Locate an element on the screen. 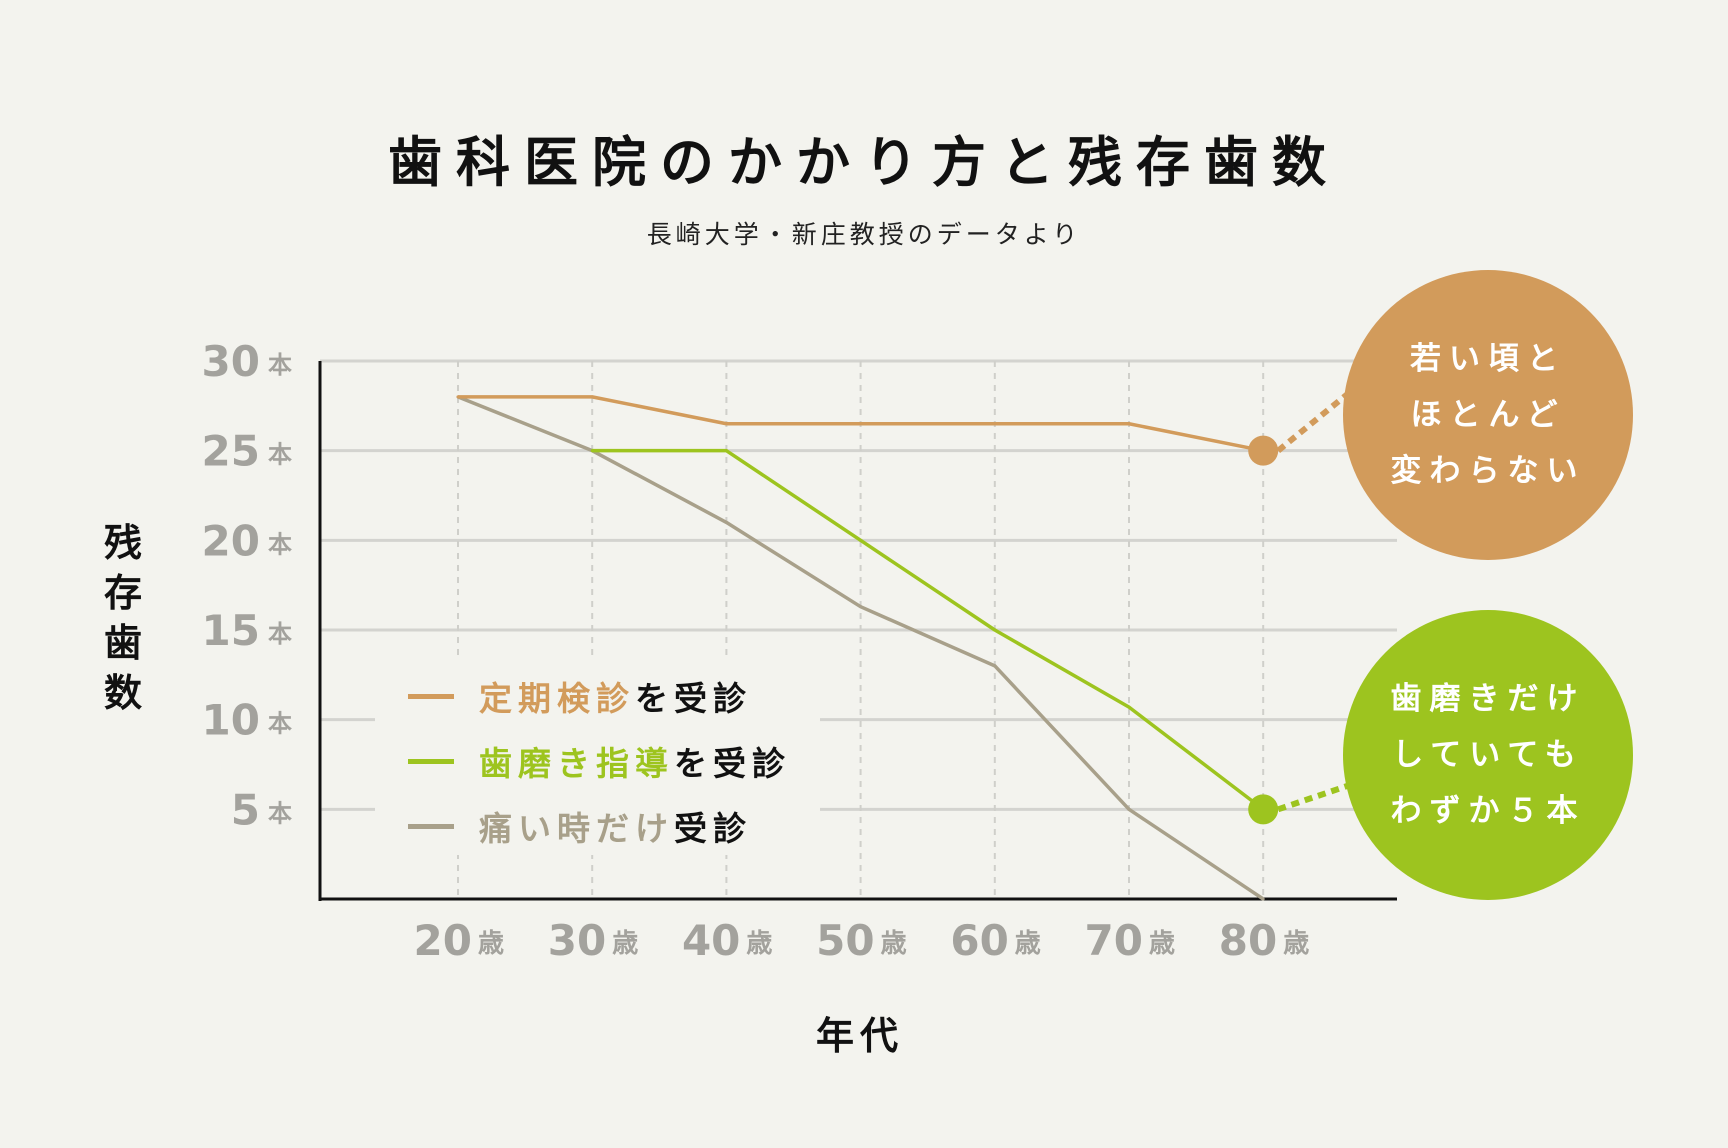 The width and height of the screenshot is (1728, 1148). y-tick-label: 25 is located at coordinates (231, 451).